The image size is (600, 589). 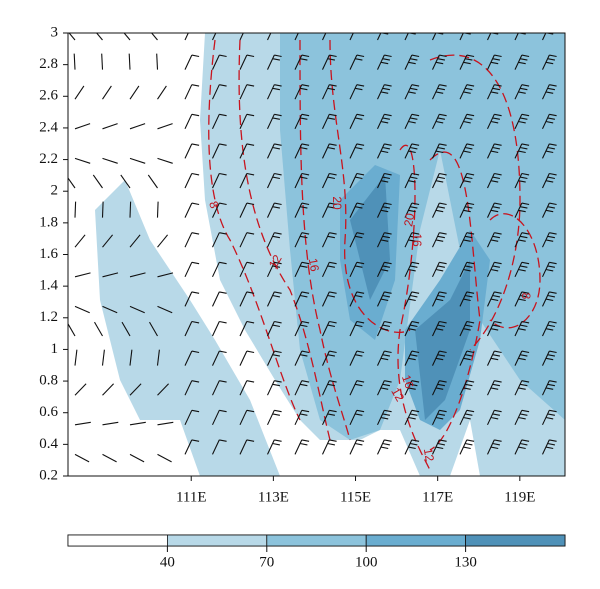 I want to click on colorbar-segment, so click(x=515, y=540).